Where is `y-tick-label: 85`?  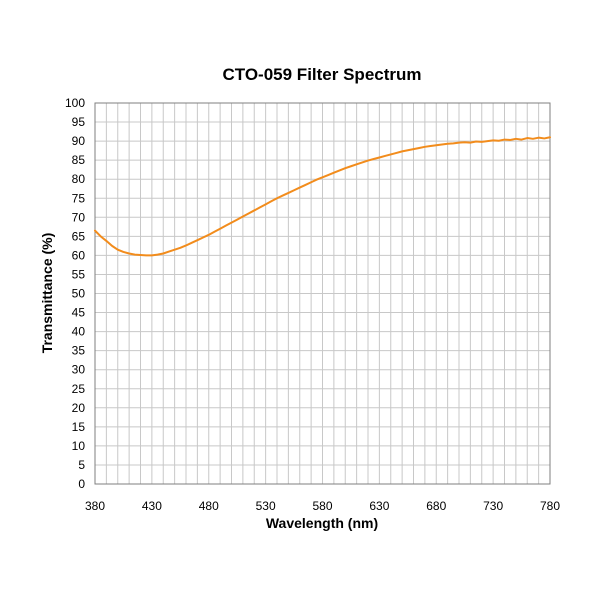 y-tick-label: 85 is located at coordinates (79, 160).